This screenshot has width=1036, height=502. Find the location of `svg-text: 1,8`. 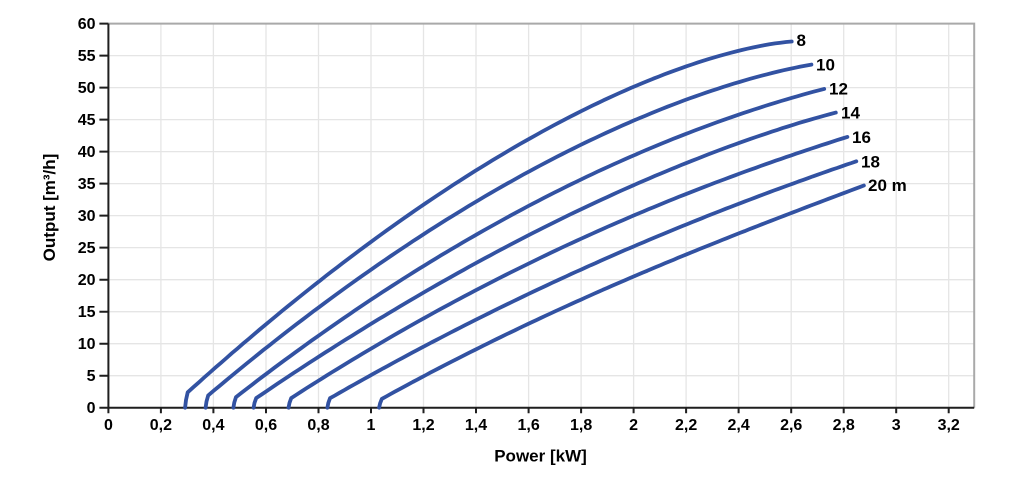

svg-text: 1,8 is located at coordinates (581, 425).